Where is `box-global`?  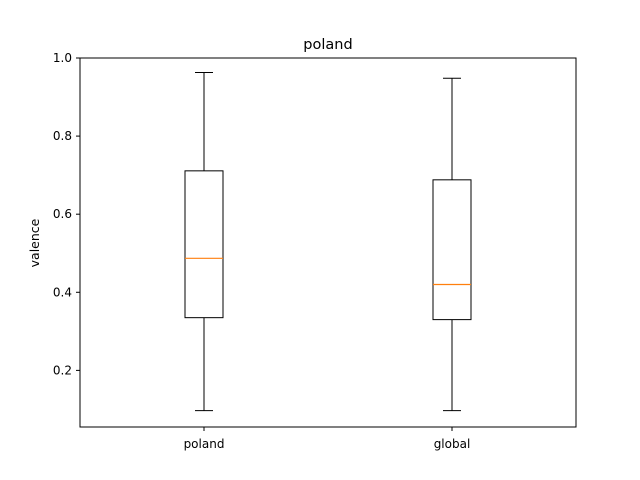 box-global is located at coordinates (452, 244).